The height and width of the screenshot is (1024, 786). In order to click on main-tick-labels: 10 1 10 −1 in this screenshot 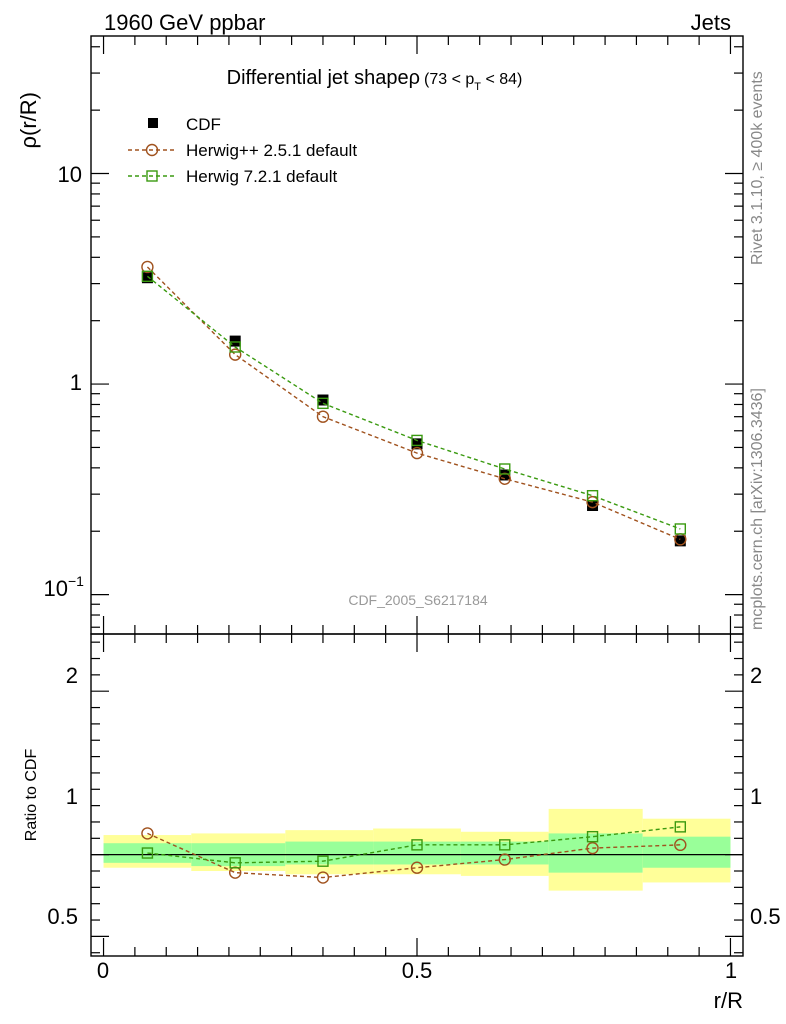, I will do `click(64, 381)`.